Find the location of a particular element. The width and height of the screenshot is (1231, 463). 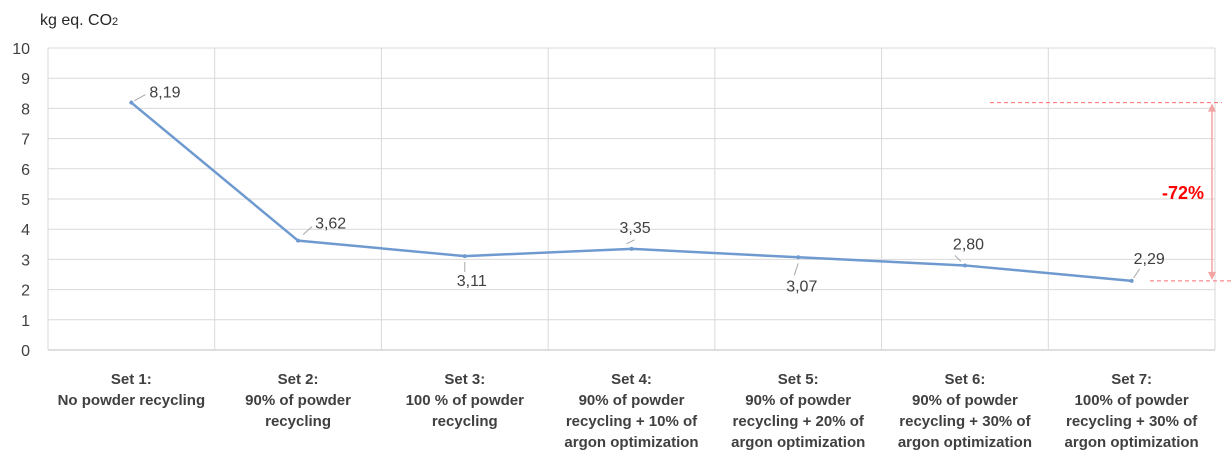

y-tick-label: 3 is located at coordinates (25, 260).